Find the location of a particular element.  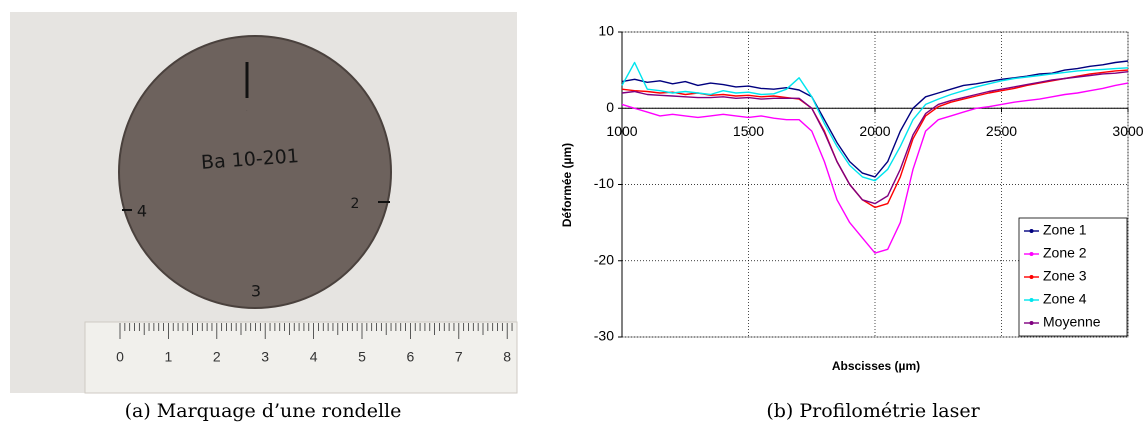

x-tick-label: 3000 is located at coordinates (1127, 131).